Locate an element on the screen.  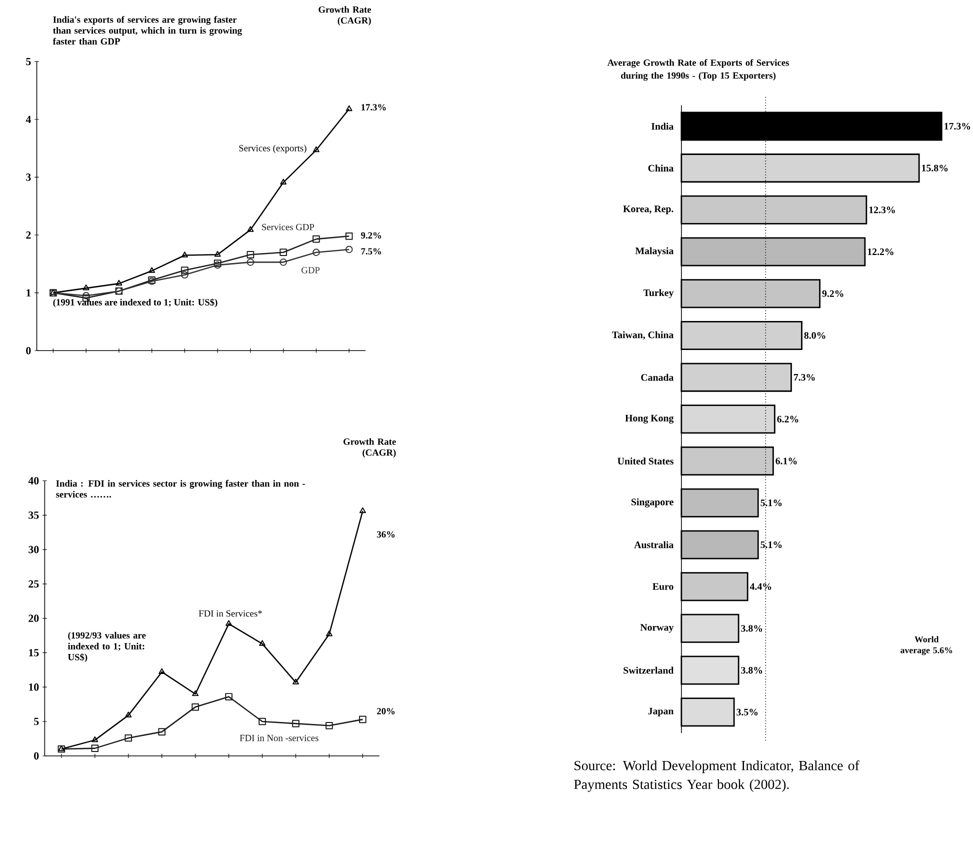
text: India's exports of services are growing faster than services output, which in turn is growing faster than GDP is located at coordinates (147, 30).